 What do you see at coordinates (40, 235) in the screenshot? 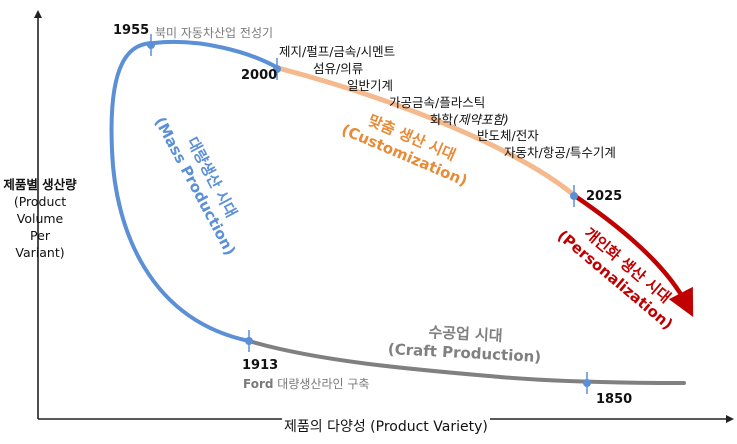
I see `y-axis-label-en-3: Per` at bounding box center [40, 235].